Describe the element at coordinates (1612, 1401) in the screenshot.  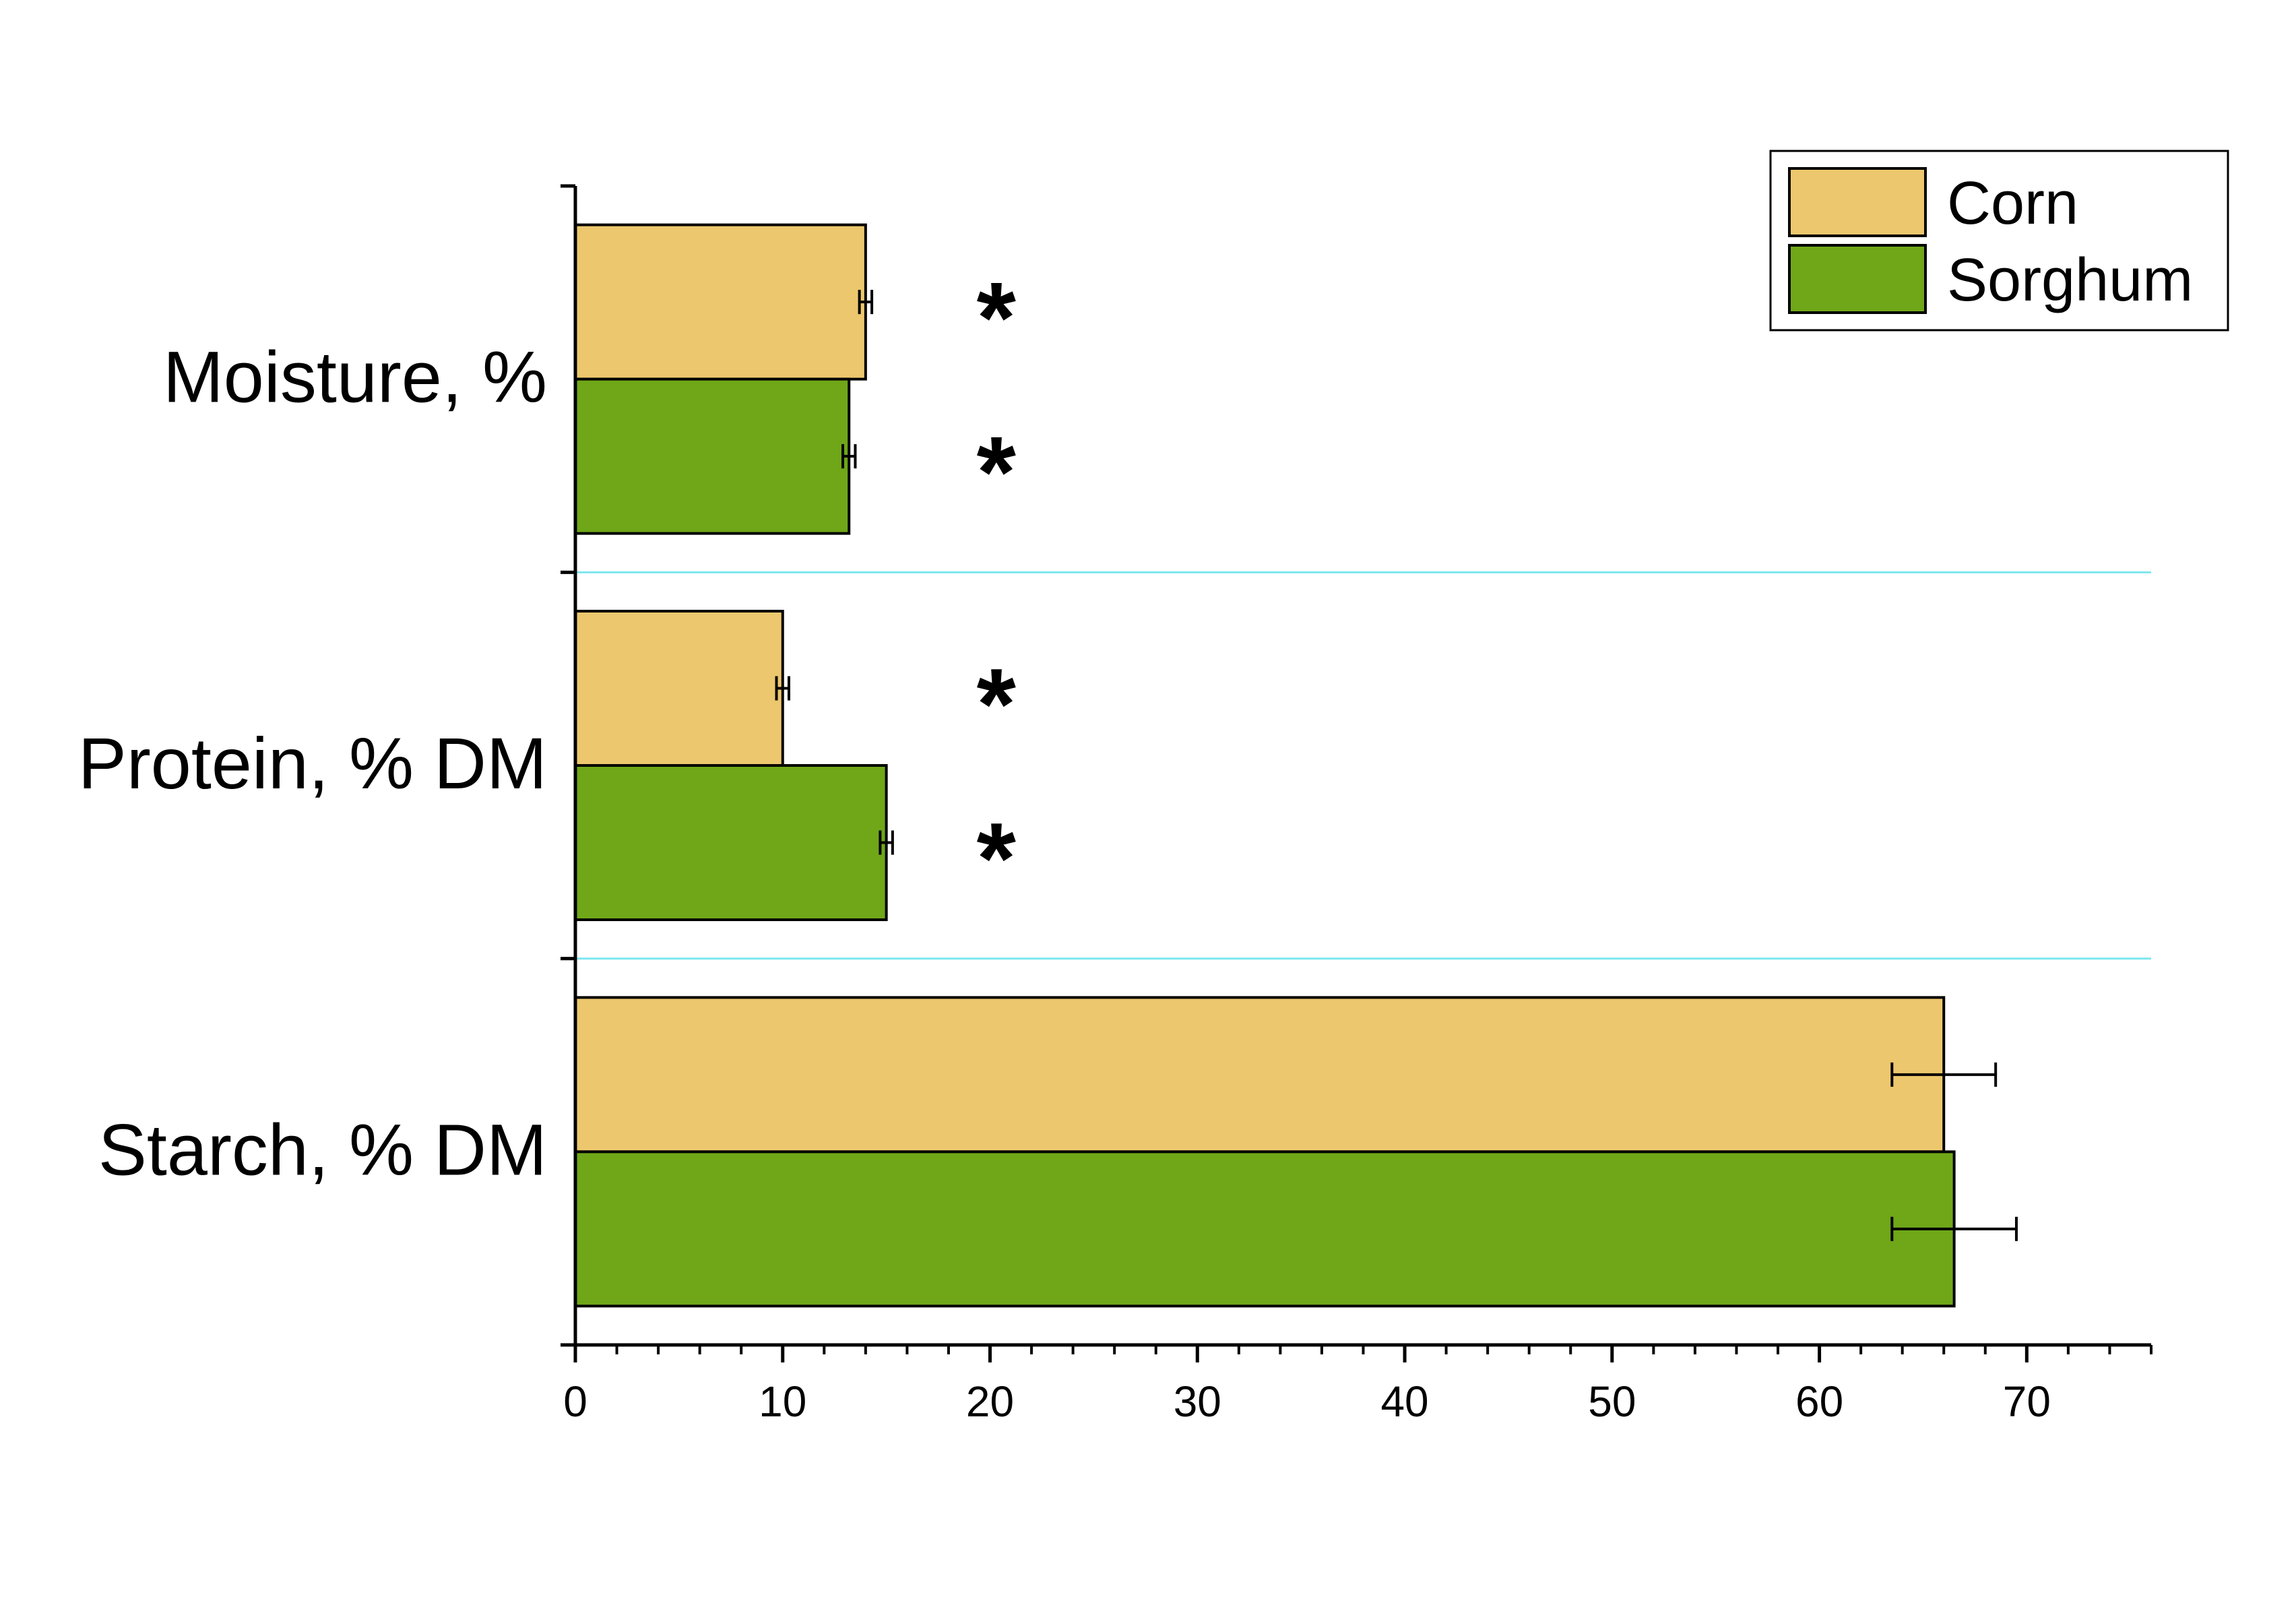
I see `x-tick-label-50: 50` at that location.